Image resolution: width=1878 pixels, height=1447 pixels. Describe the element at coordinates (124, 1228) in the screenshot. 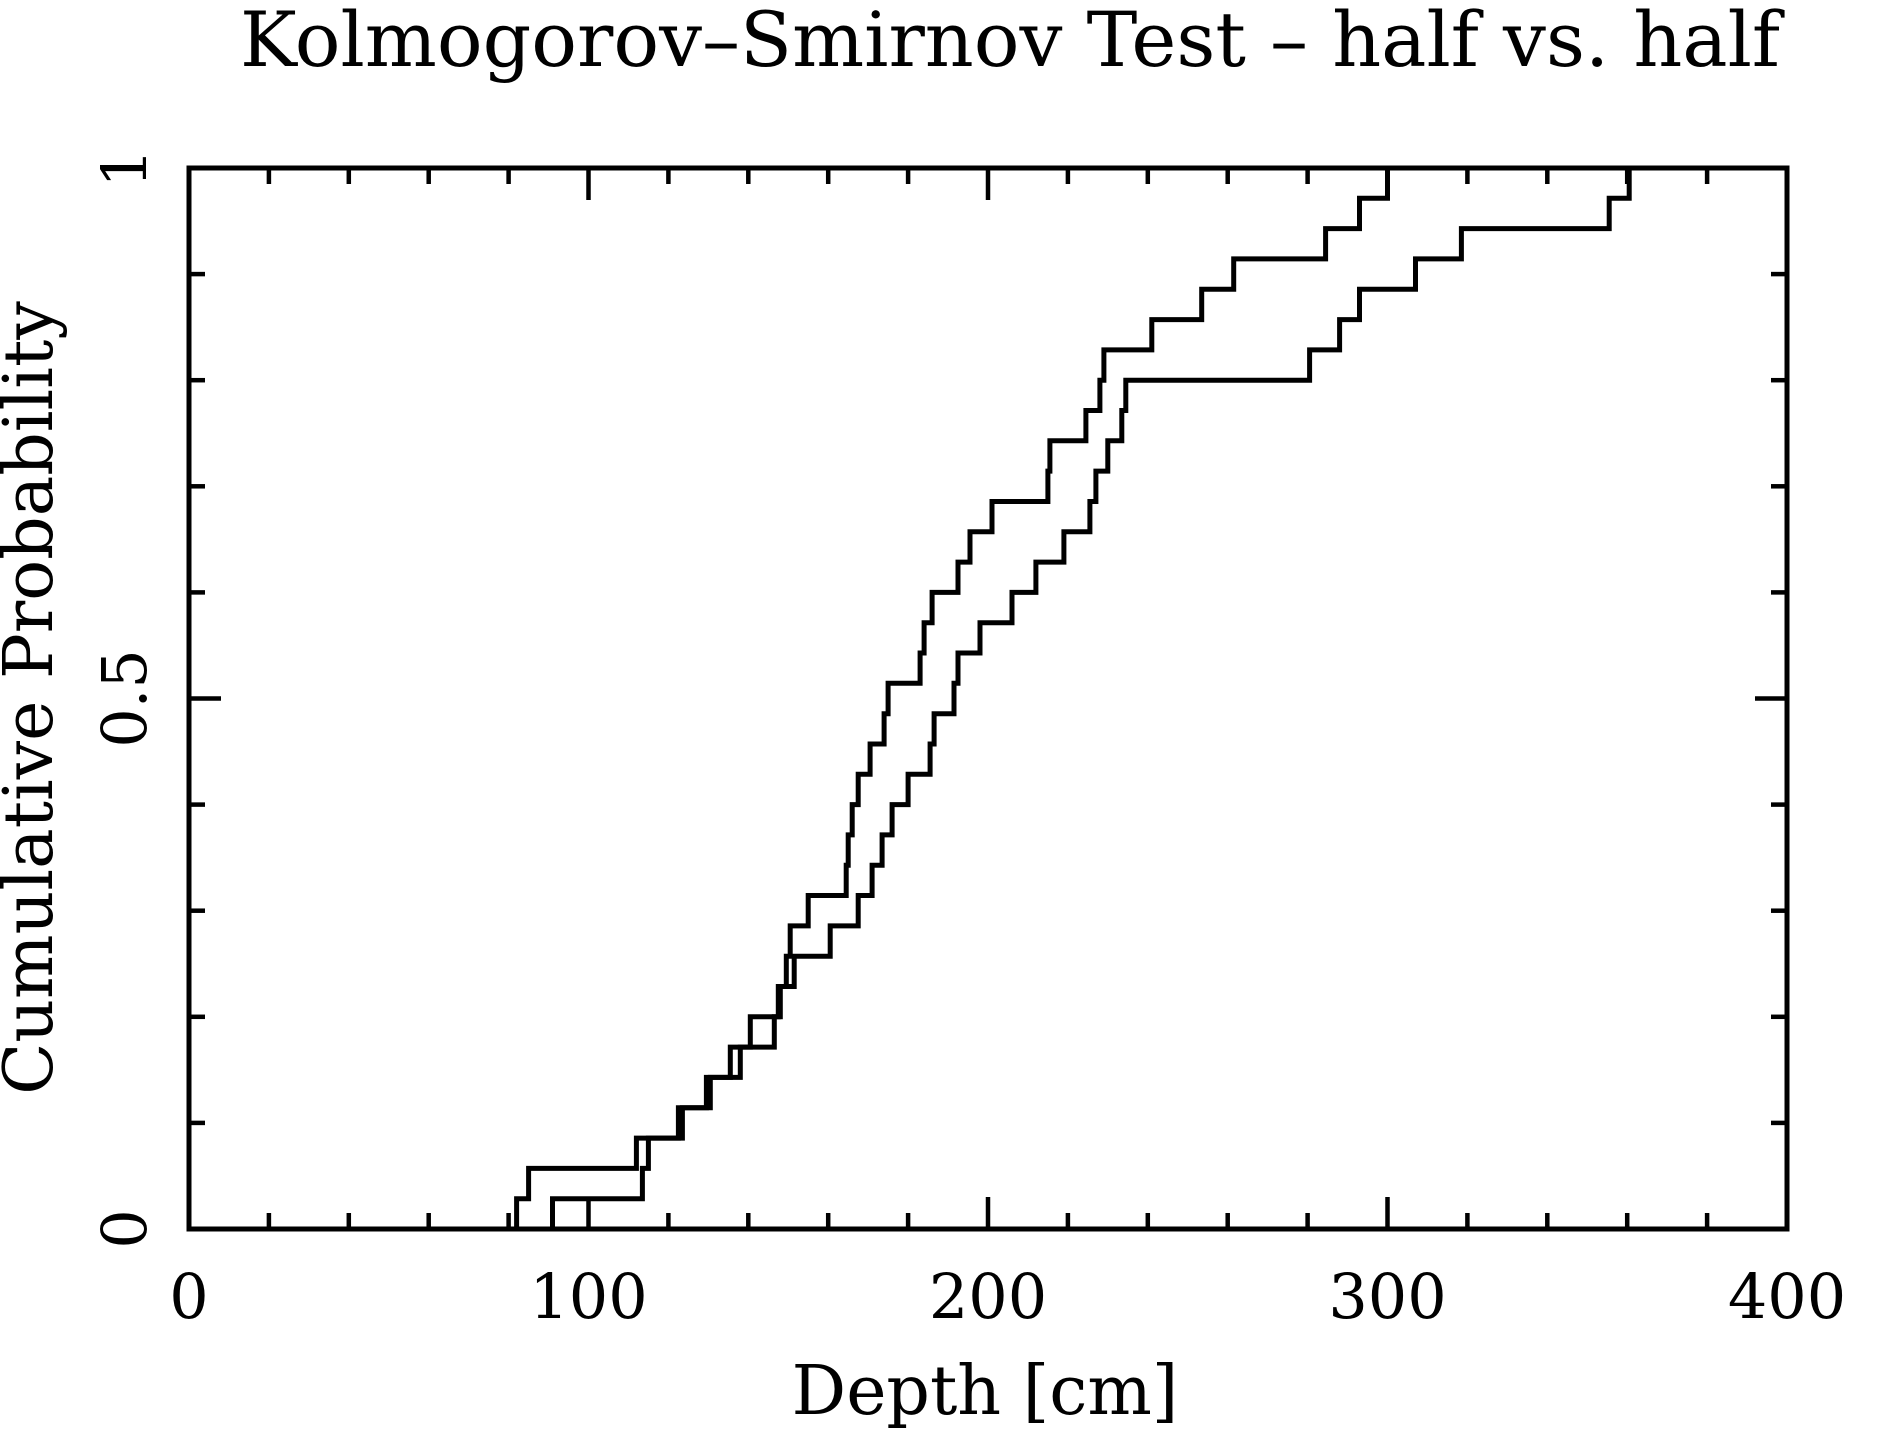

I see `y-tick-label-0: 0` at that location.